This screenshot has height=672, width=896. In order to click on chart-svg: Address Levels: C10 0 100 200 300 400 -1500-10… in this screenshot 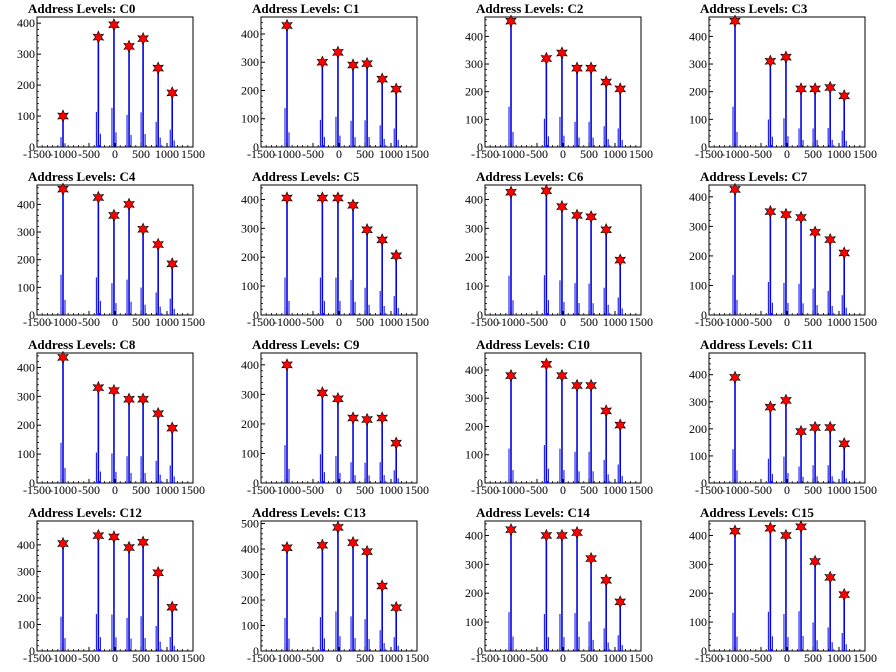, I will do `click(559, 417)`.